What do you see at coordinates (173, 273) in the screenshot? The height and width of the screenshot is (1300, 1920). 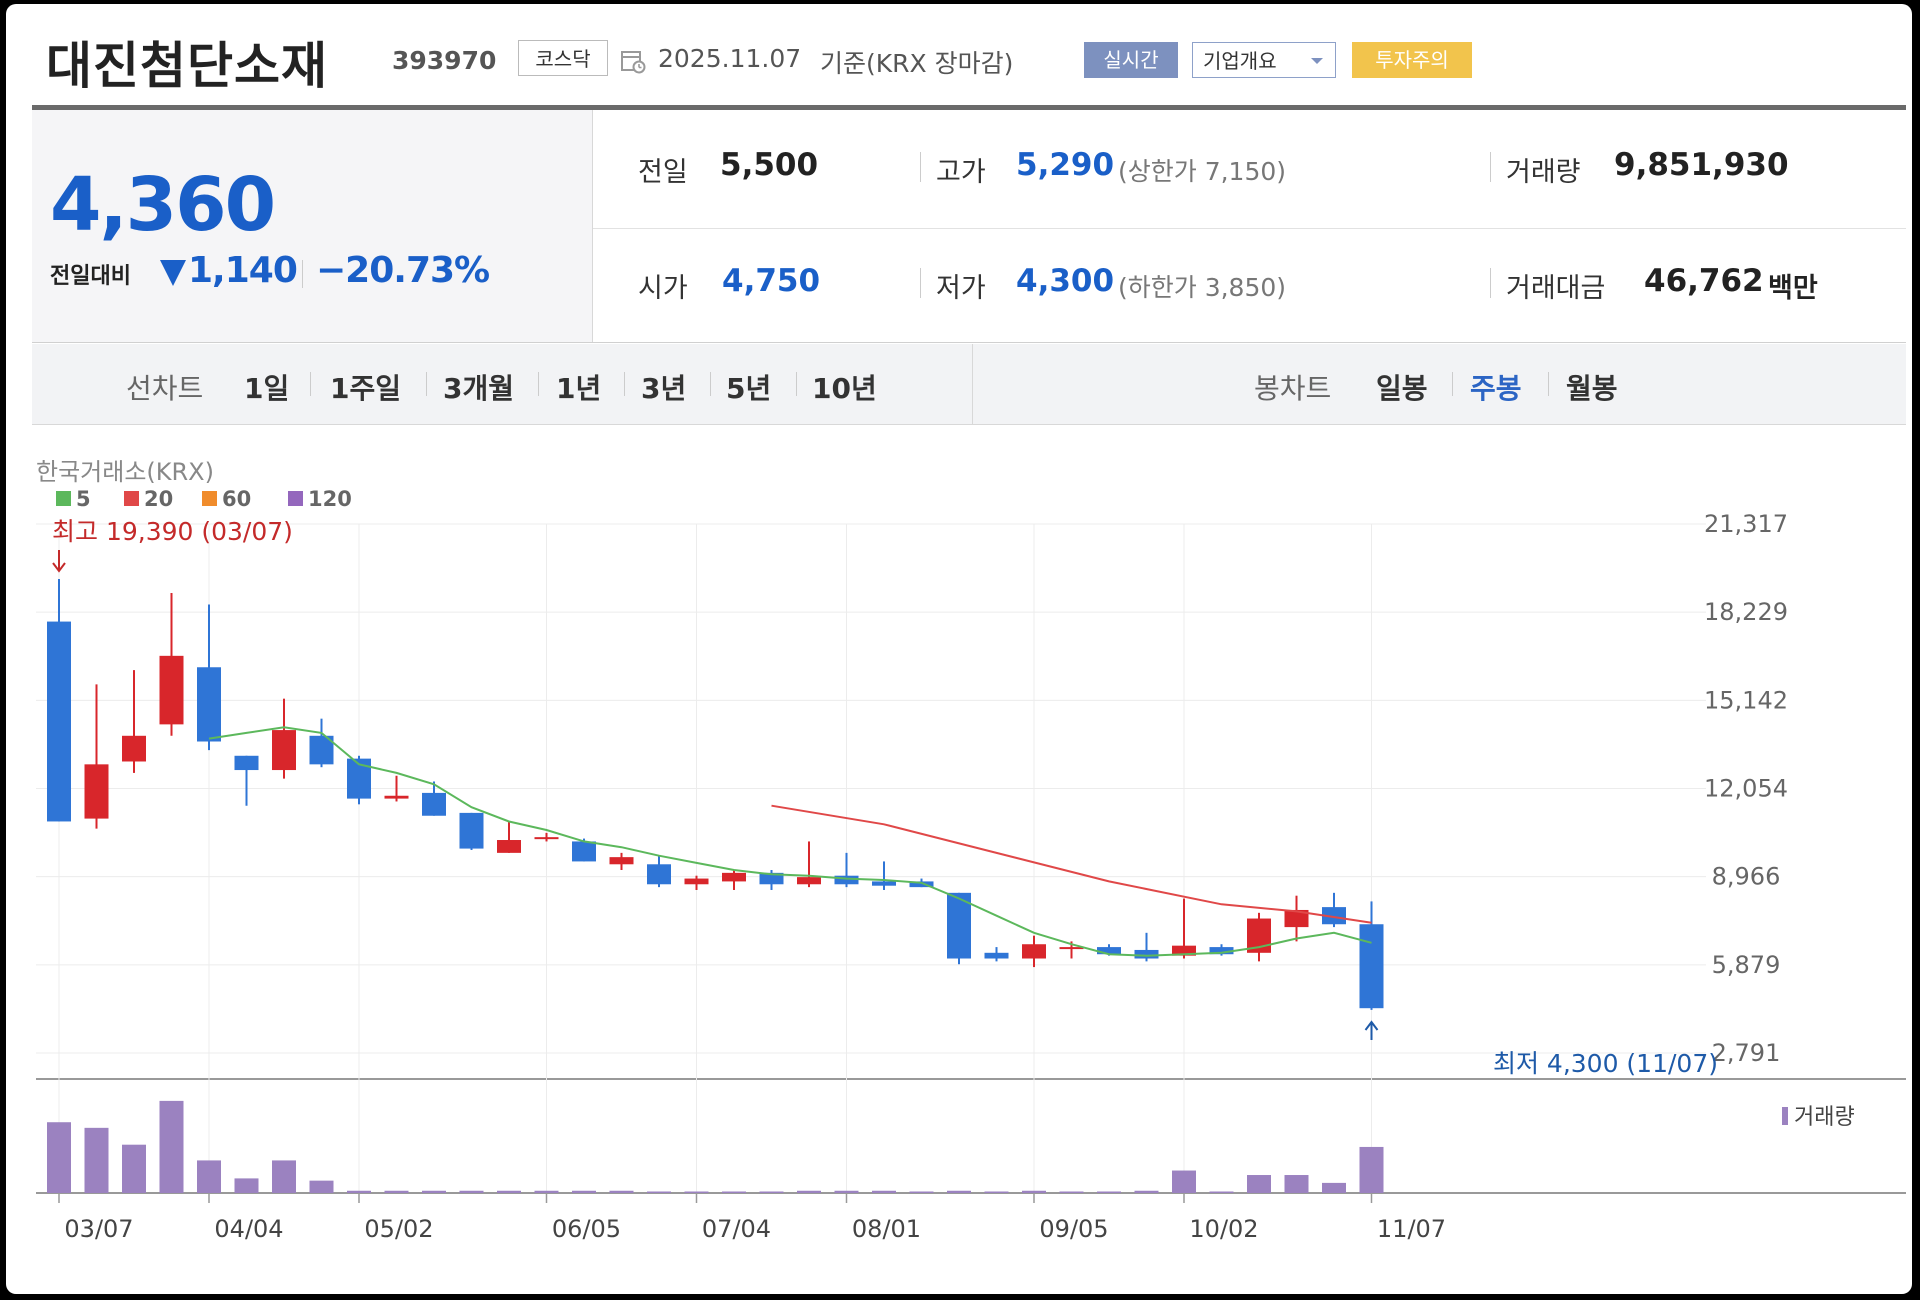 I see `down-triangle-icon` at bounding box center [173, 273].